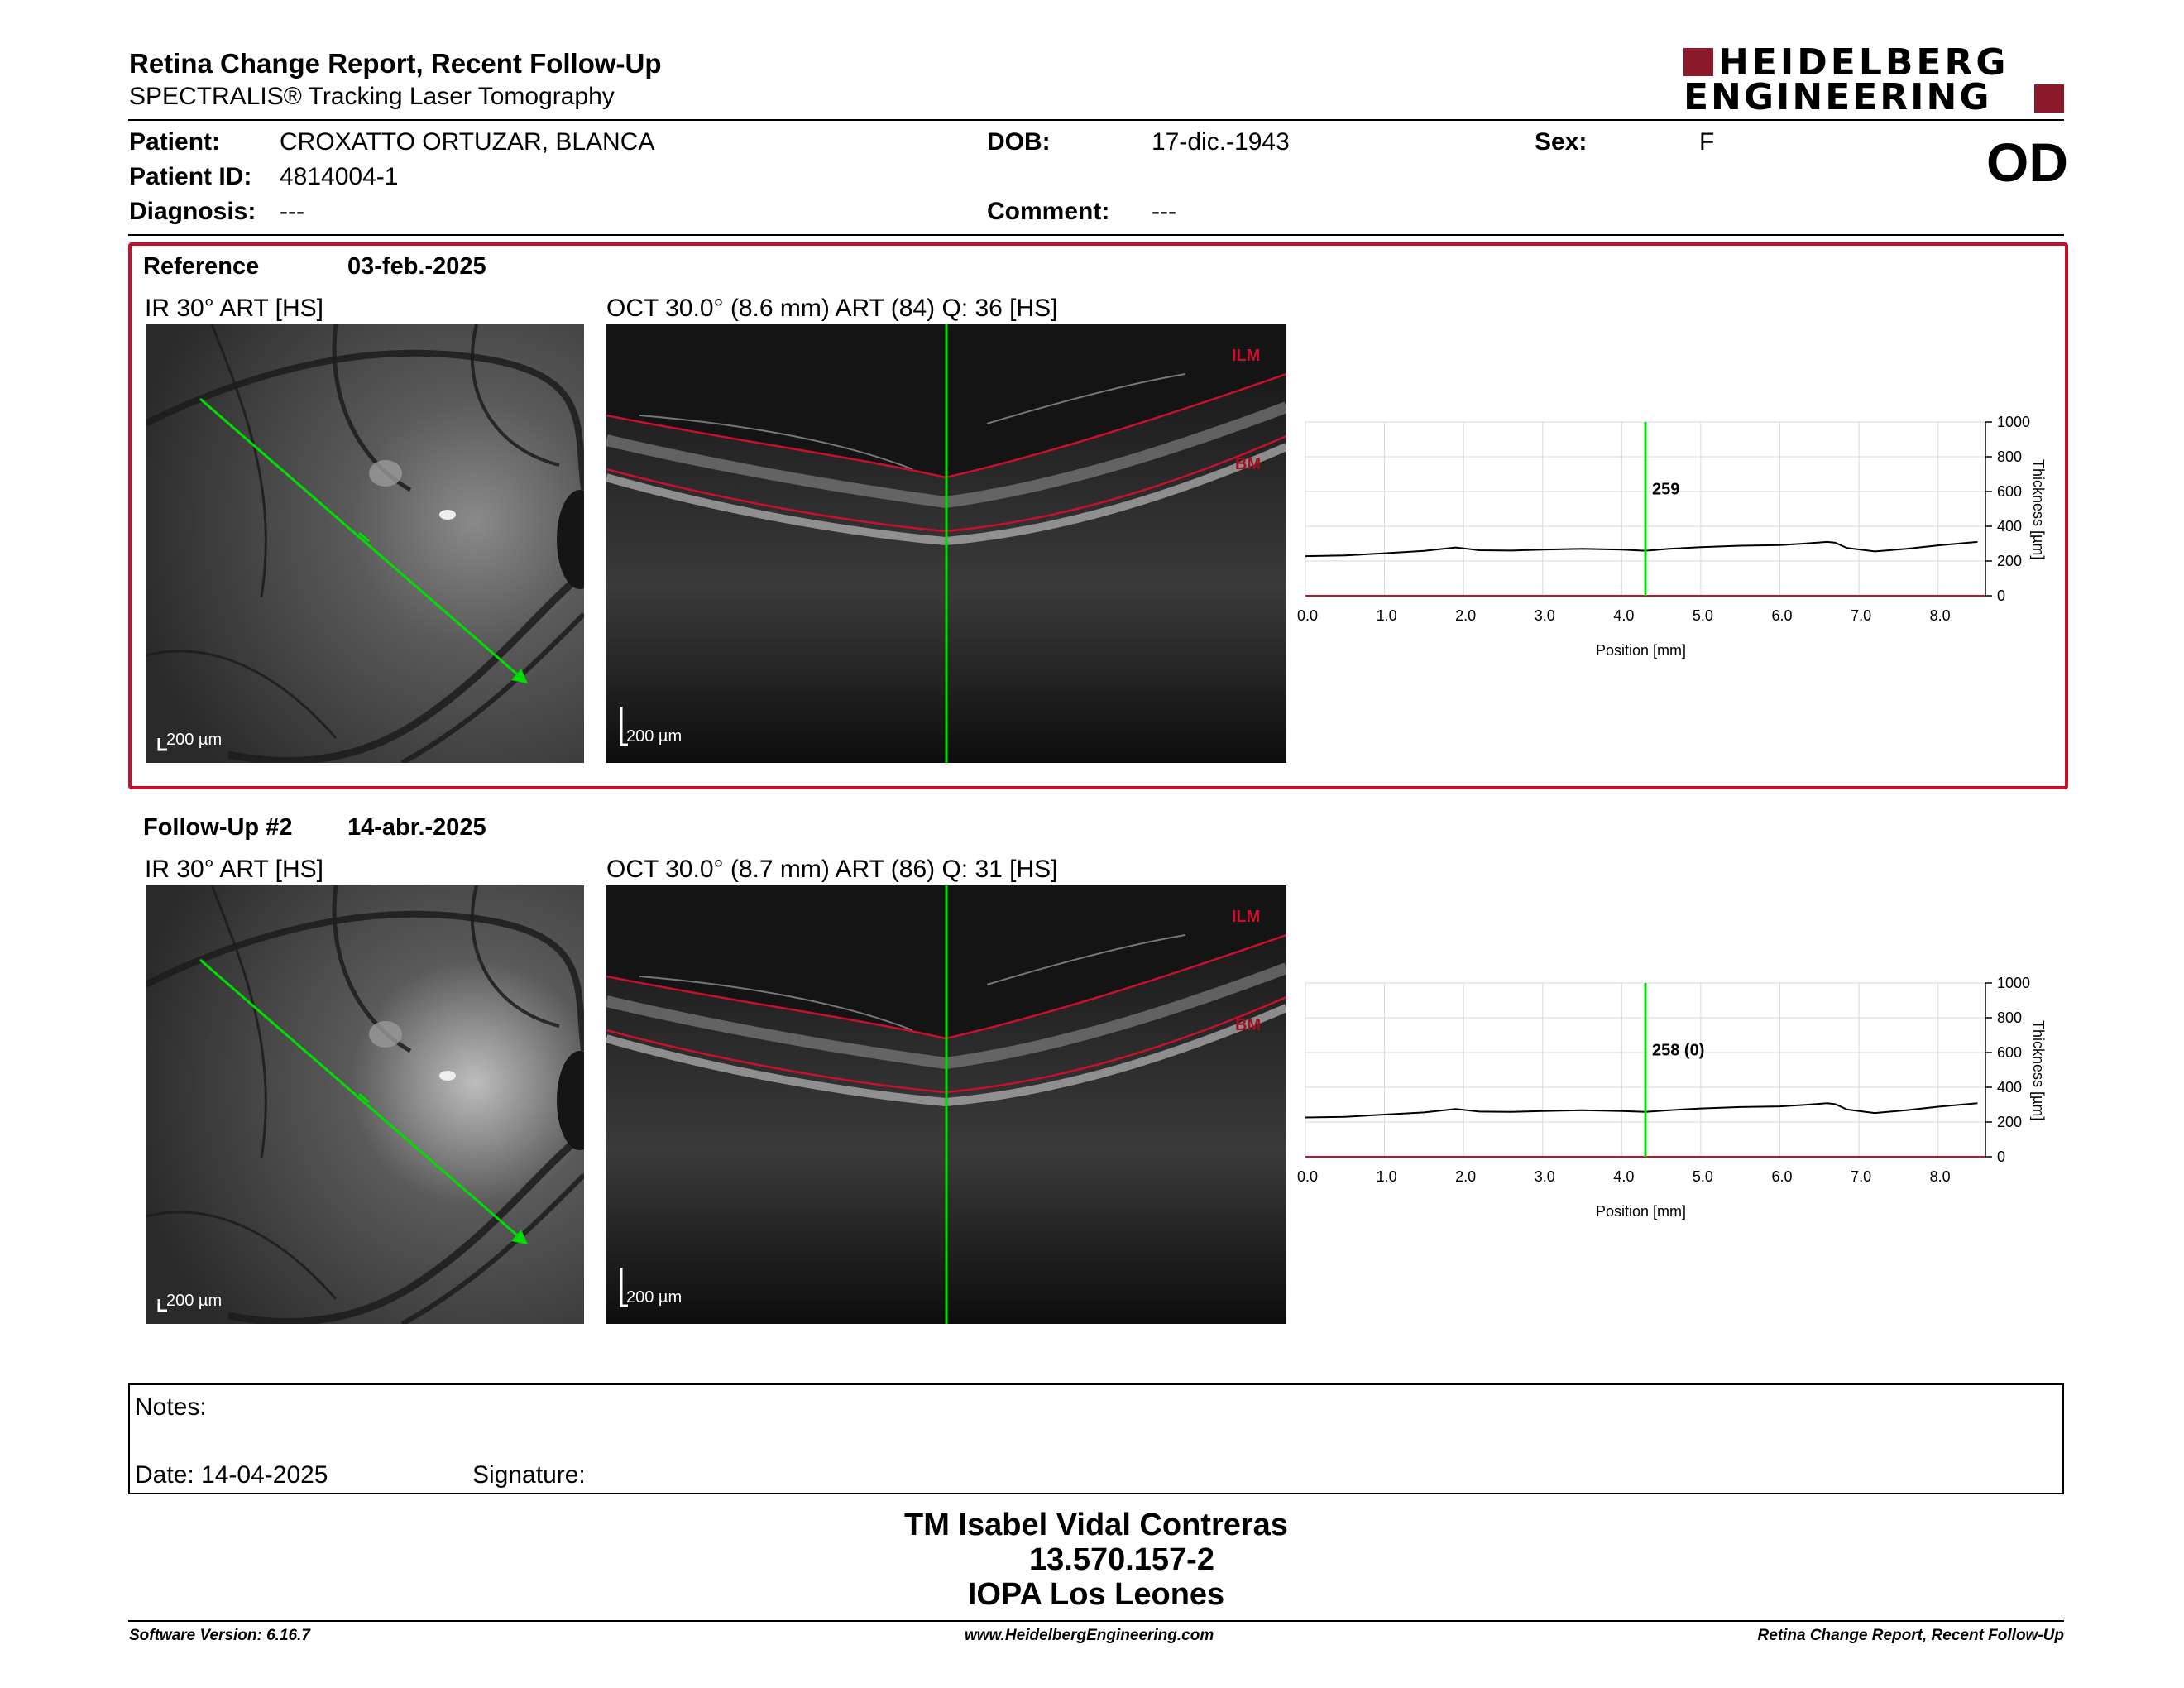 Image resolution: width=2184 pixels, height=1688 pixels. What do you see at coordinates (1164, 211) in the screenshot?
I see `comment-value: ---` at bounding box center [1164, 211].